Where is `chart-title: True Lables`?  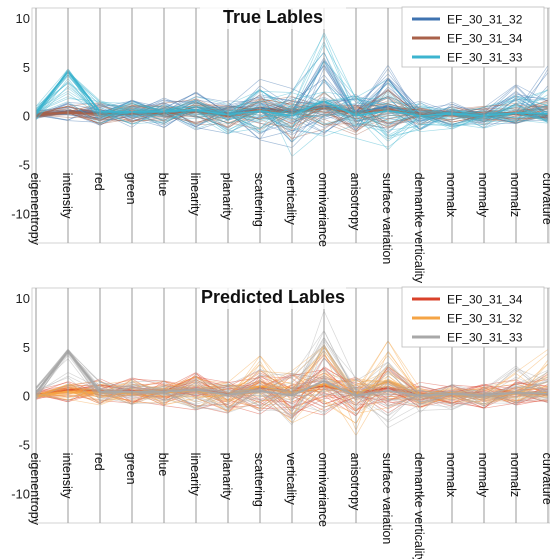
chart-title: True Lables is located at coordinates (273, 17).